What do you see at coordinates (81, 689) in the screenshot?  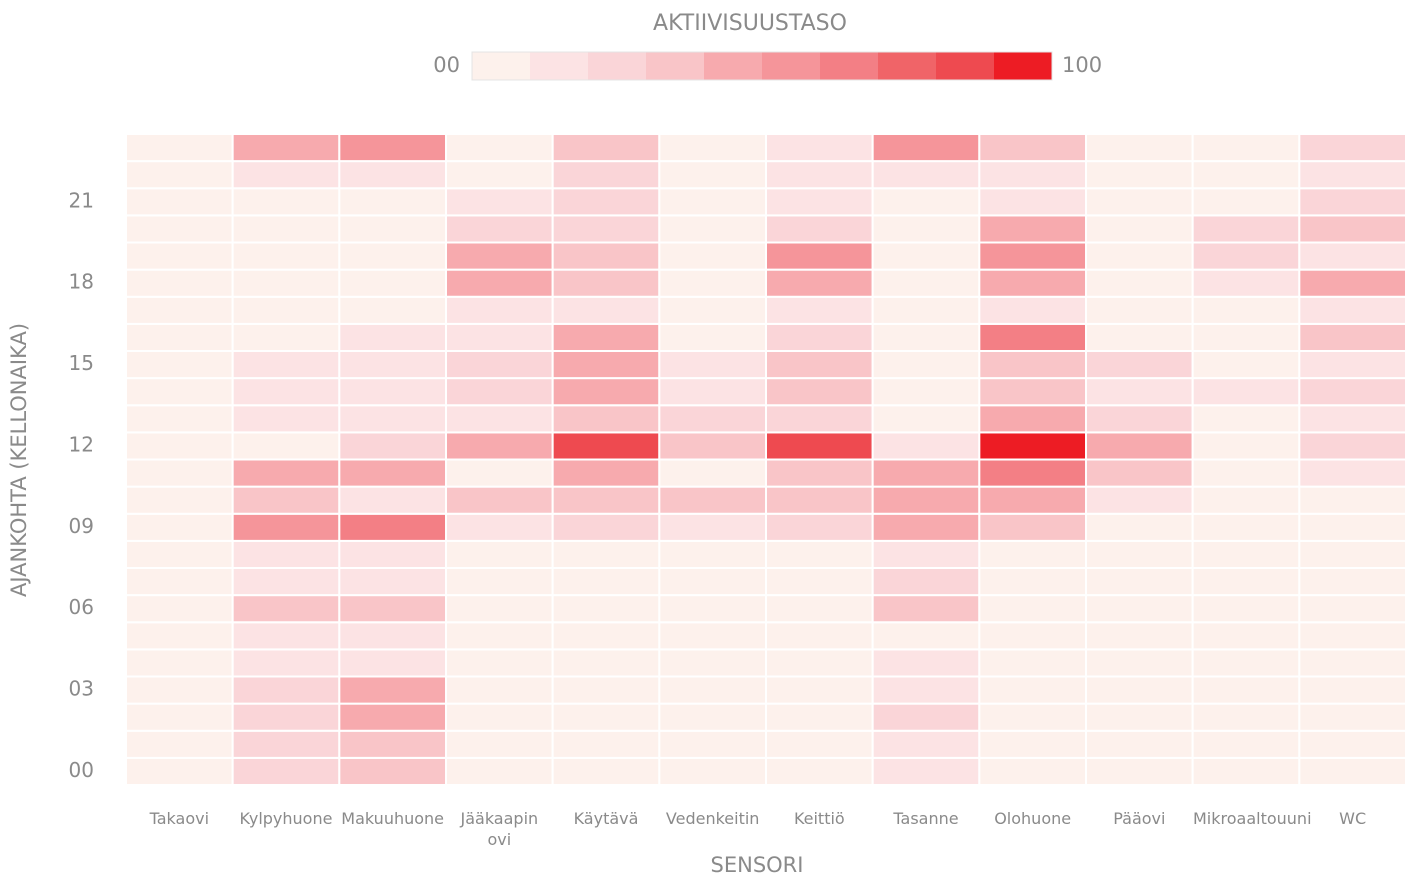 I see `y-tick-label: 03` at bounding box center [81, 689].